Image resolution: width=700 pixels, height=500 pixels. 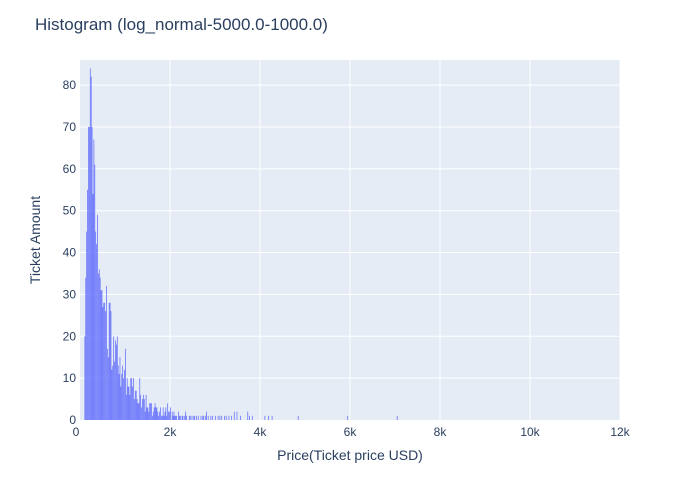 I want to click on y-tick-label: 50, so click(x=70, y=211).